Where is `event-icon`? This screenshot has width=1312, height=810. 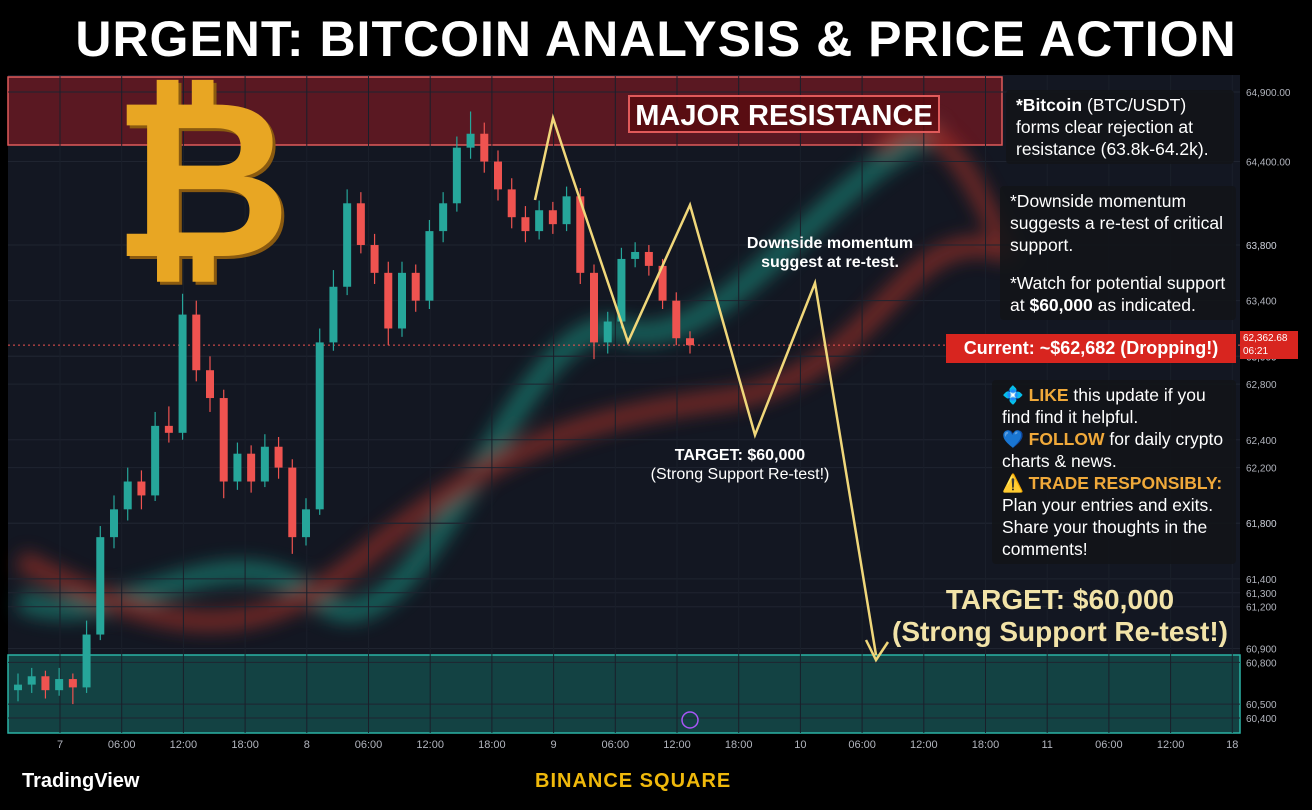
event-icon is located at coordinates (690, 720).